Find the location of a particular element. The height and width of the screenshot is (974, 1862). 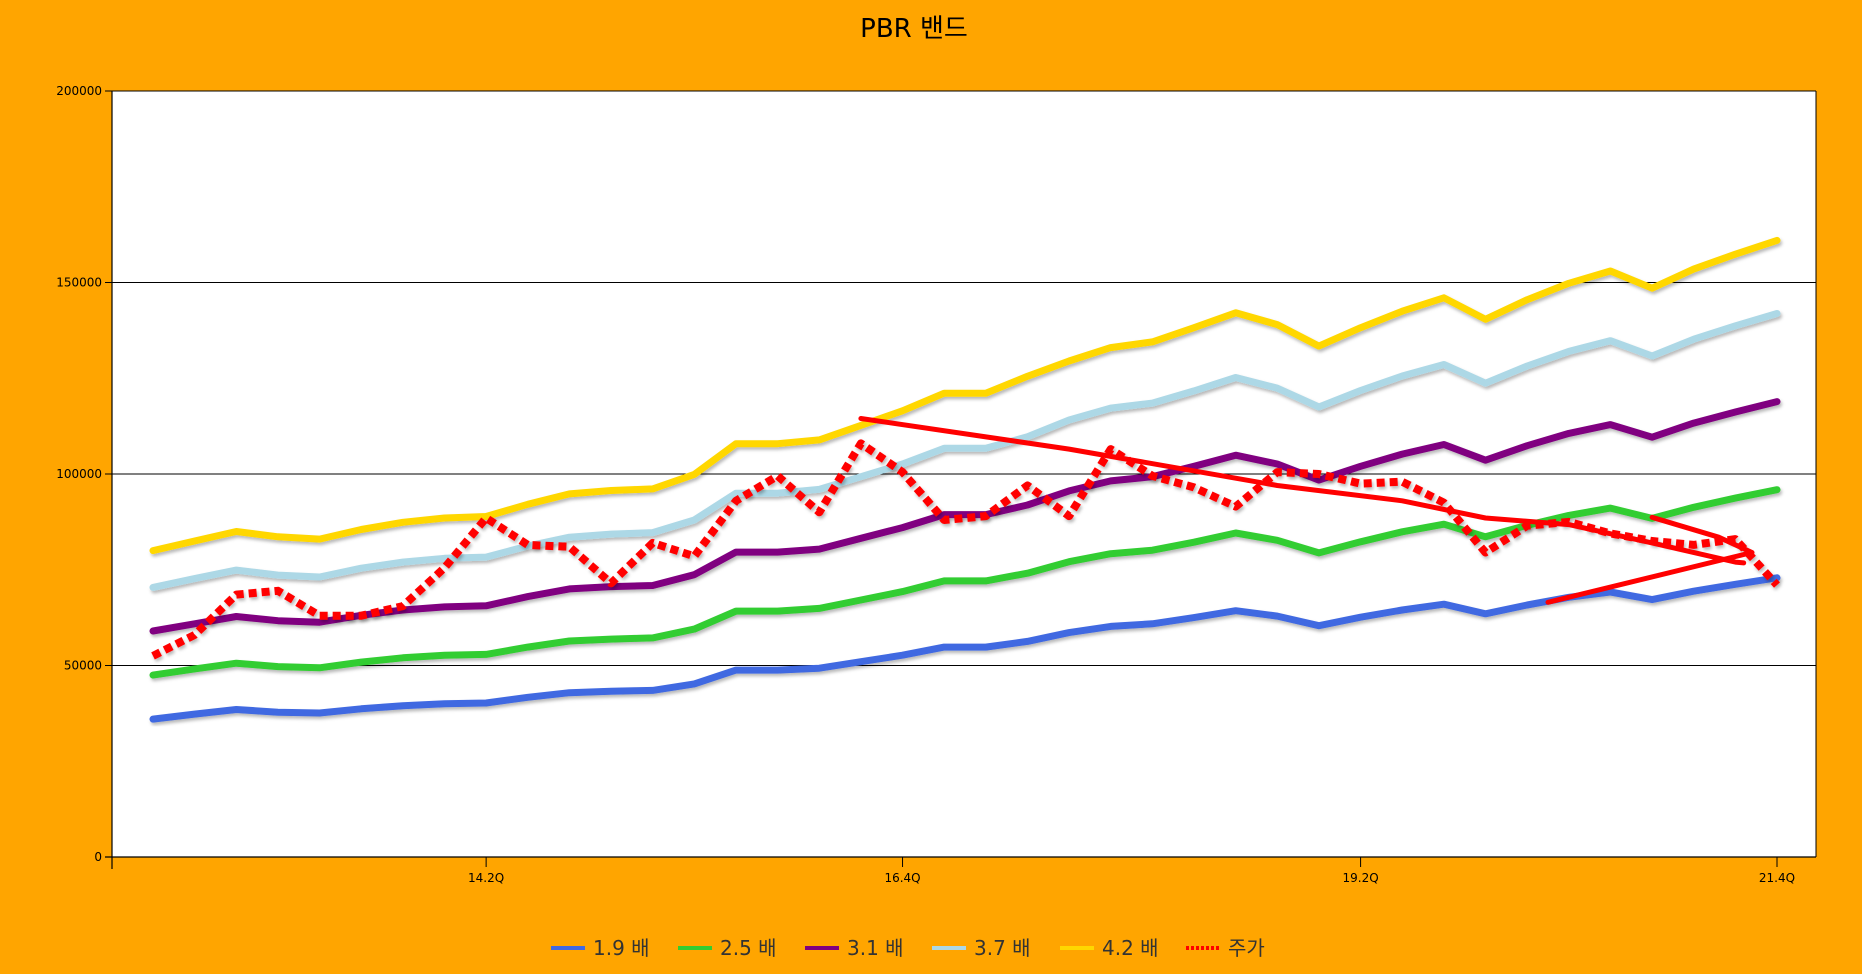

y-tick-label: 50000 is located at coordinates (83, 666).